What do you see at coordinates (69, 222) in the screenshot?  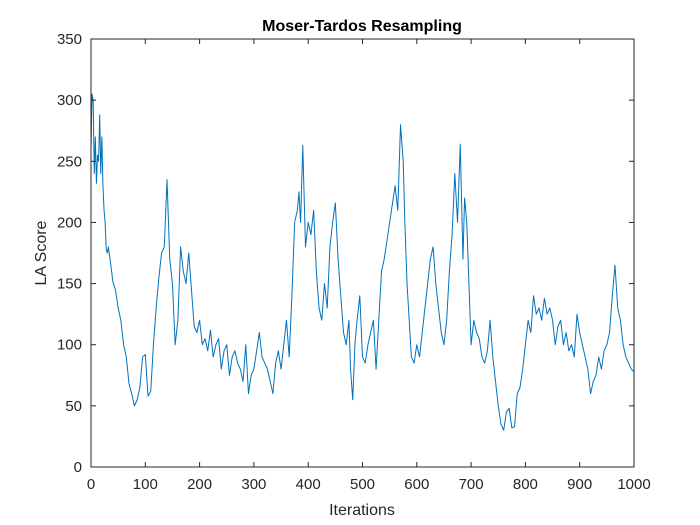 I see `y-tick-label: 200` at bounding box center [69, 222].